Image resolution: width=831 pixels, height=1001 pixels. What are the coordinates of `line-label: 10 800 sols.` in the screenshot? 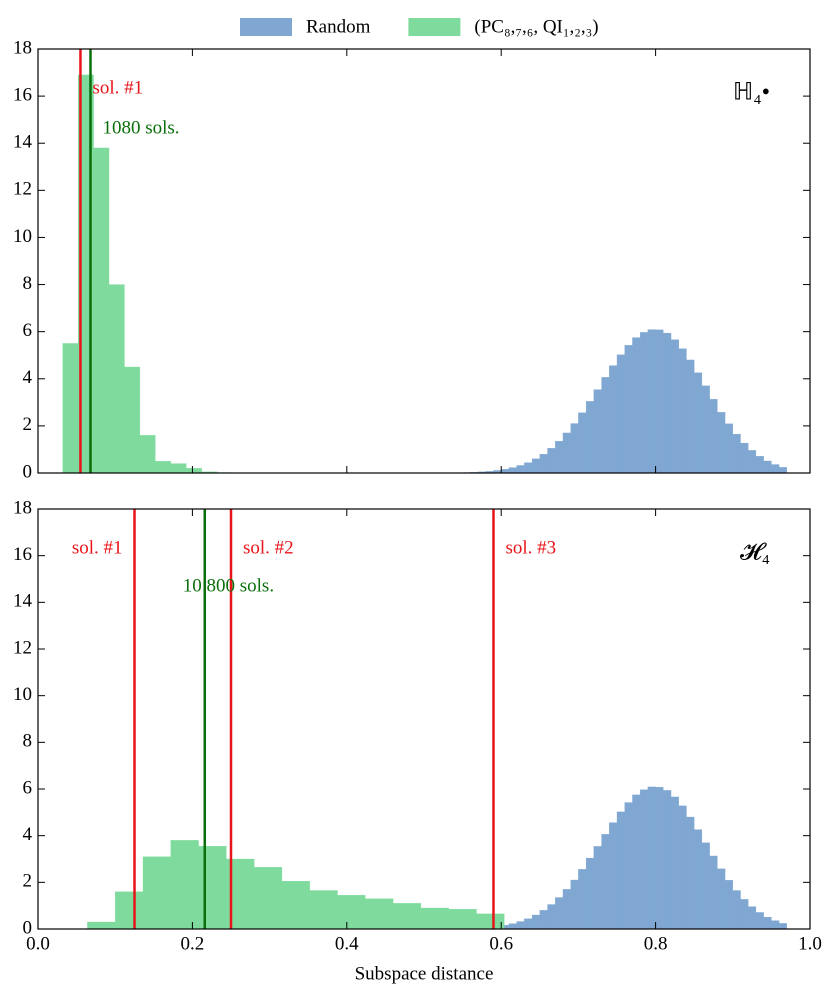 It's located at (228, 585).